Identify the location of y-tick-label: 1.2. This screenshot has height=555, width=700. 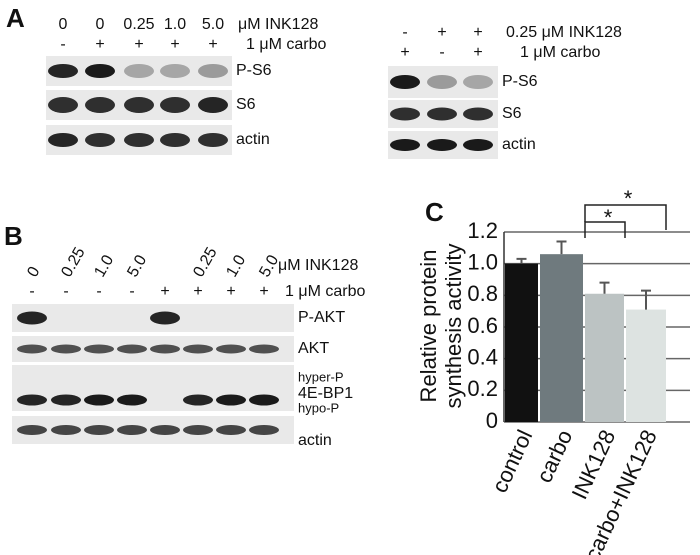
(482, 230).